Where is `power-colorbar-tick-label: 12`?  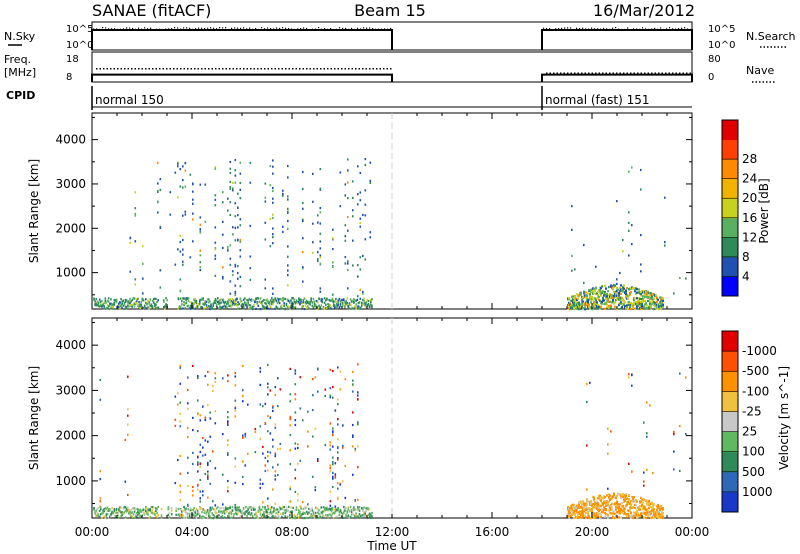
power-colorbar-tick-label: 12 is located at coordinates (749, 237).